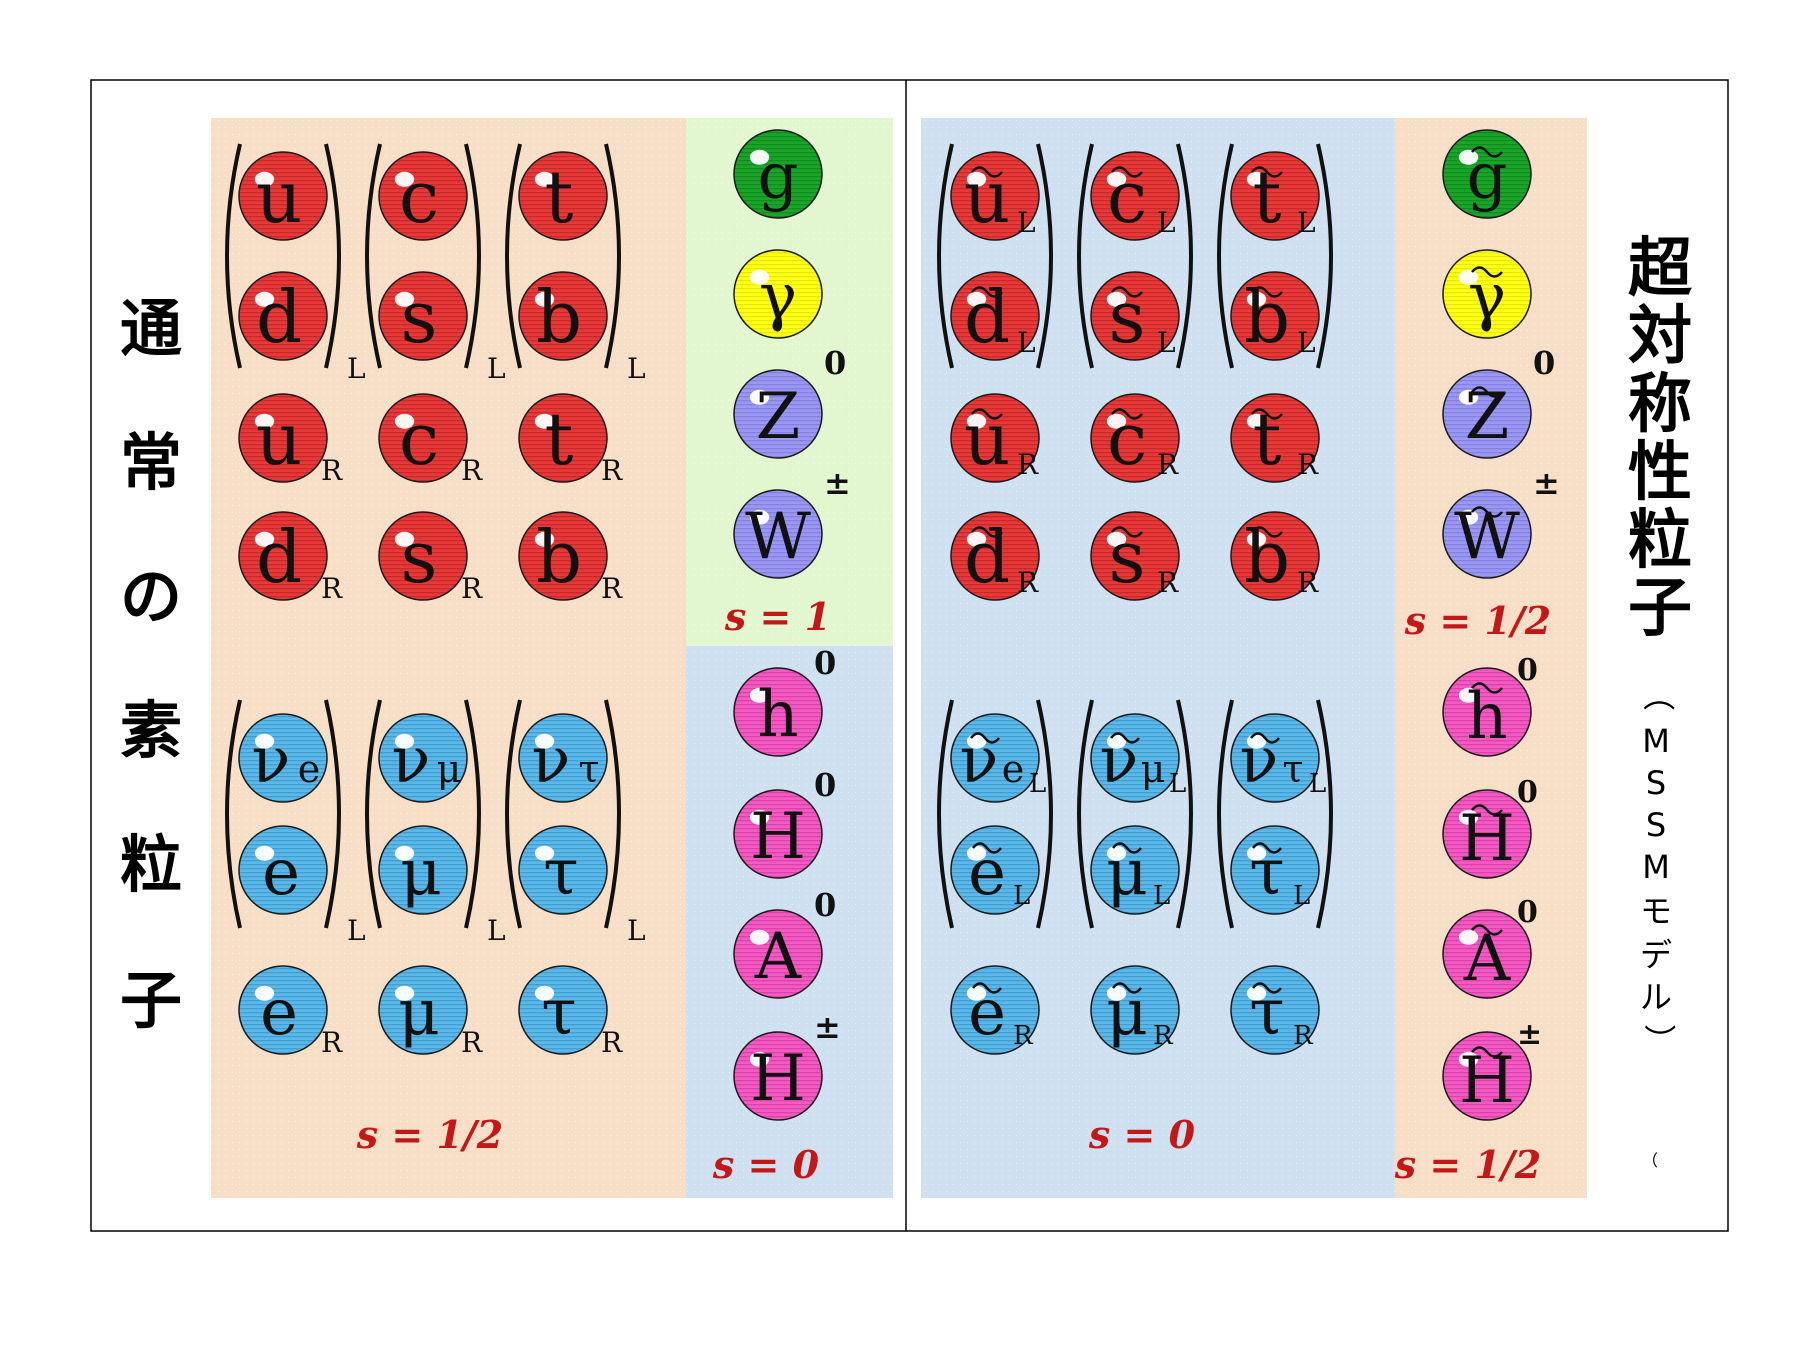 This screenshot has height=1364, width=1818. What do you see at coordinates (1660, 269) in the screenshot?
I see `susy-title-char: 超` at bounding box center [1660, 269].